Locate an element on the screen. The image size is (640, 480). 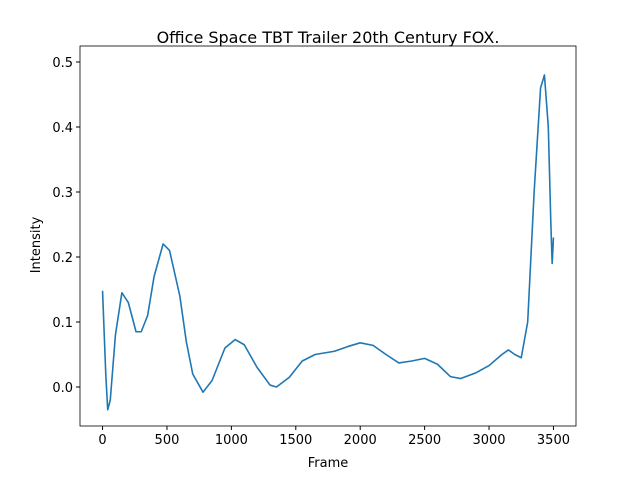
x-tick-label: 3000 is located at coordinates (488, 440).